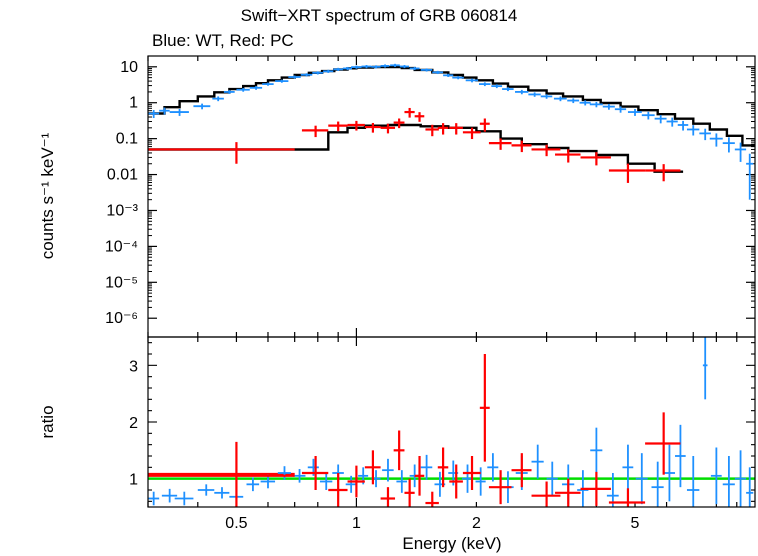  Describe the element at coordinates (476, 523) in the screenshot. I see `x-tick-label: 2` at that location.